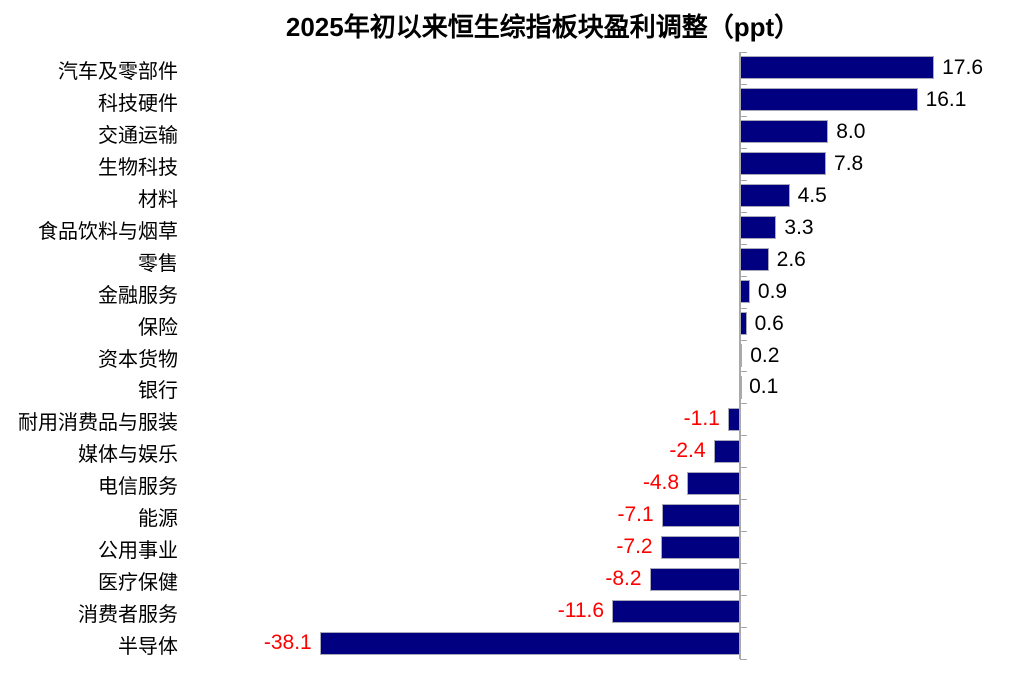 Image resolution: width=1011 pixels, height=673 pixels. Describe the element at coordinates (581, 611) in the screenshot. I see `value-label: -11.6` at that location.